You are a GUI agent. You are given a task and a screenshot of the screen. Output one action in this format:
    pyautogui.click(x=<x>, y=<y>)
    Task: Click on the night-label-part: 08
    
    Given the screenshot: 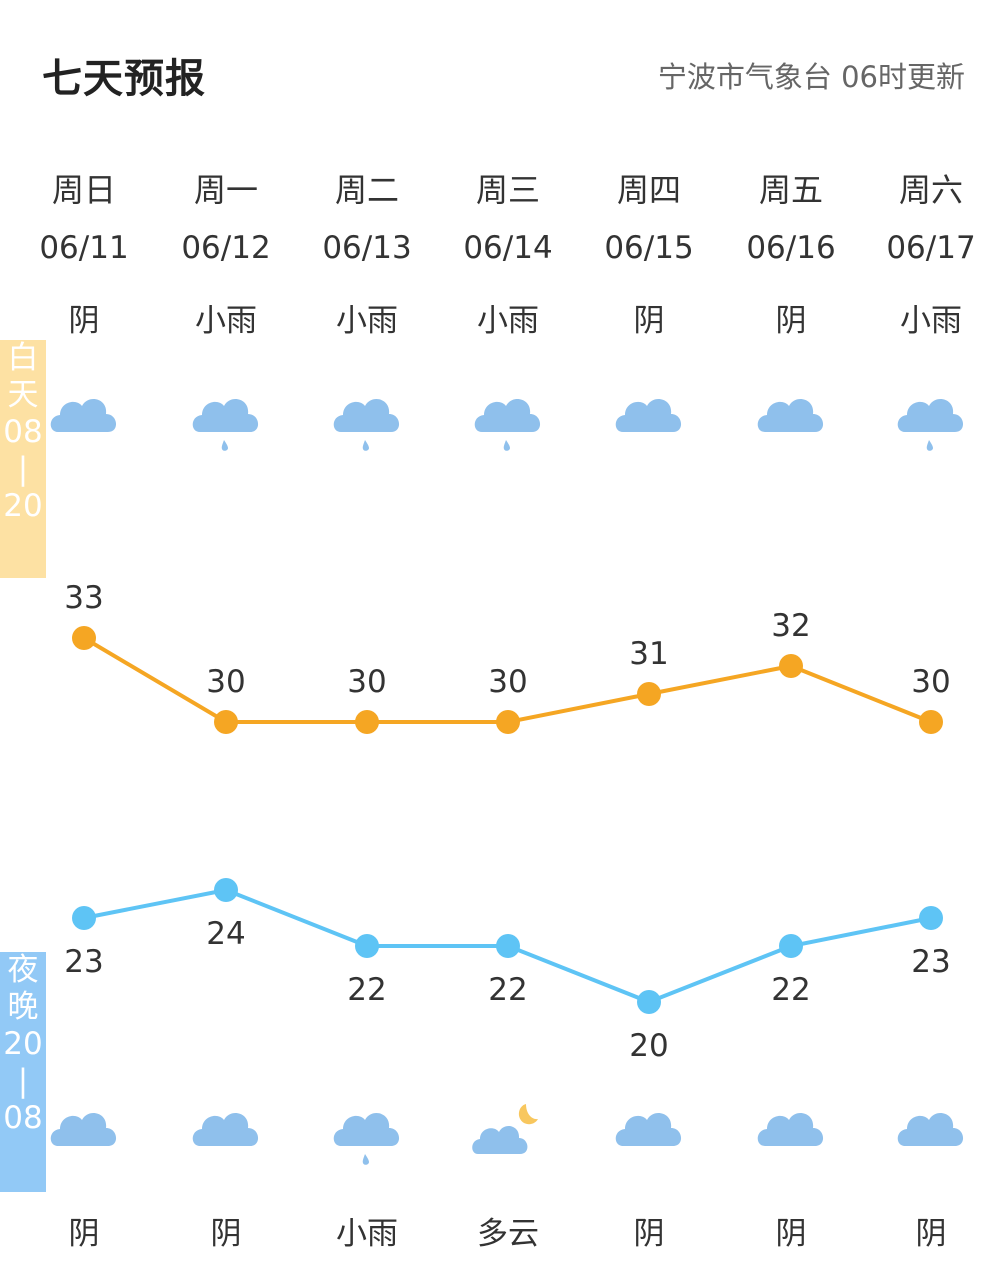 What is the action you would take?
    pyautogui.click(x=23, y=1118)
    